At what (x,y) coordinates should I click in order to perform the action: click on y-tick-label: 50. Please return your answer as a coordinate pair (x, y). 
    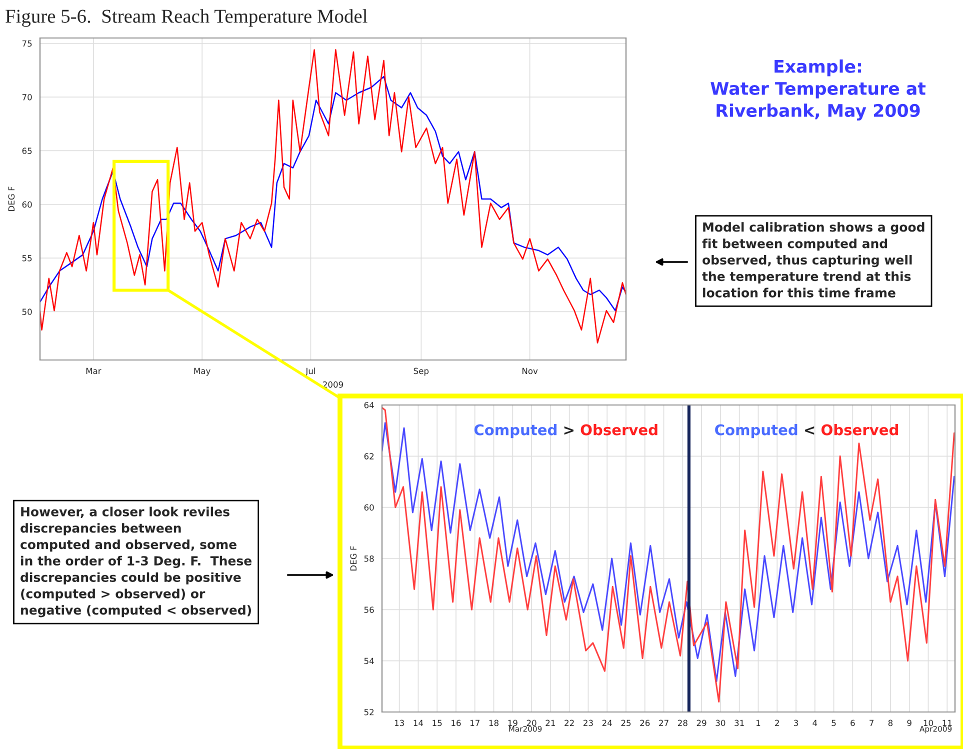
    Looking at the image, I should click on (27, 311).